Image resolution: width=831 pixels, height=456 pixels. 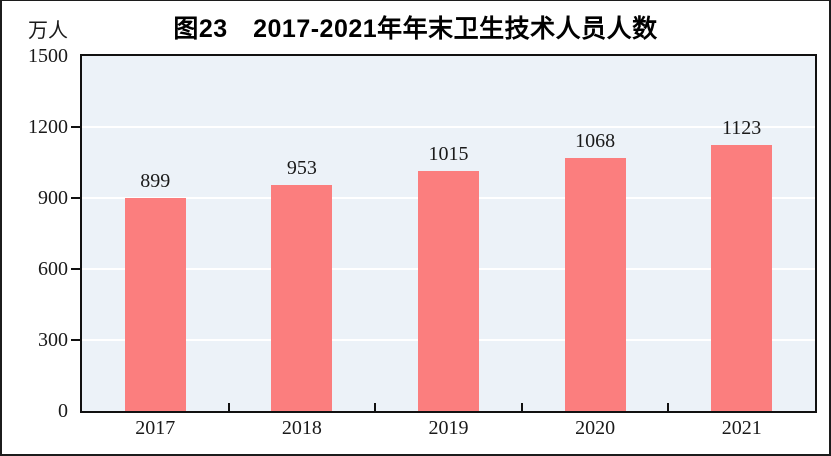 I want to click on y-axis-label: 600, so click(x=53, y=269).